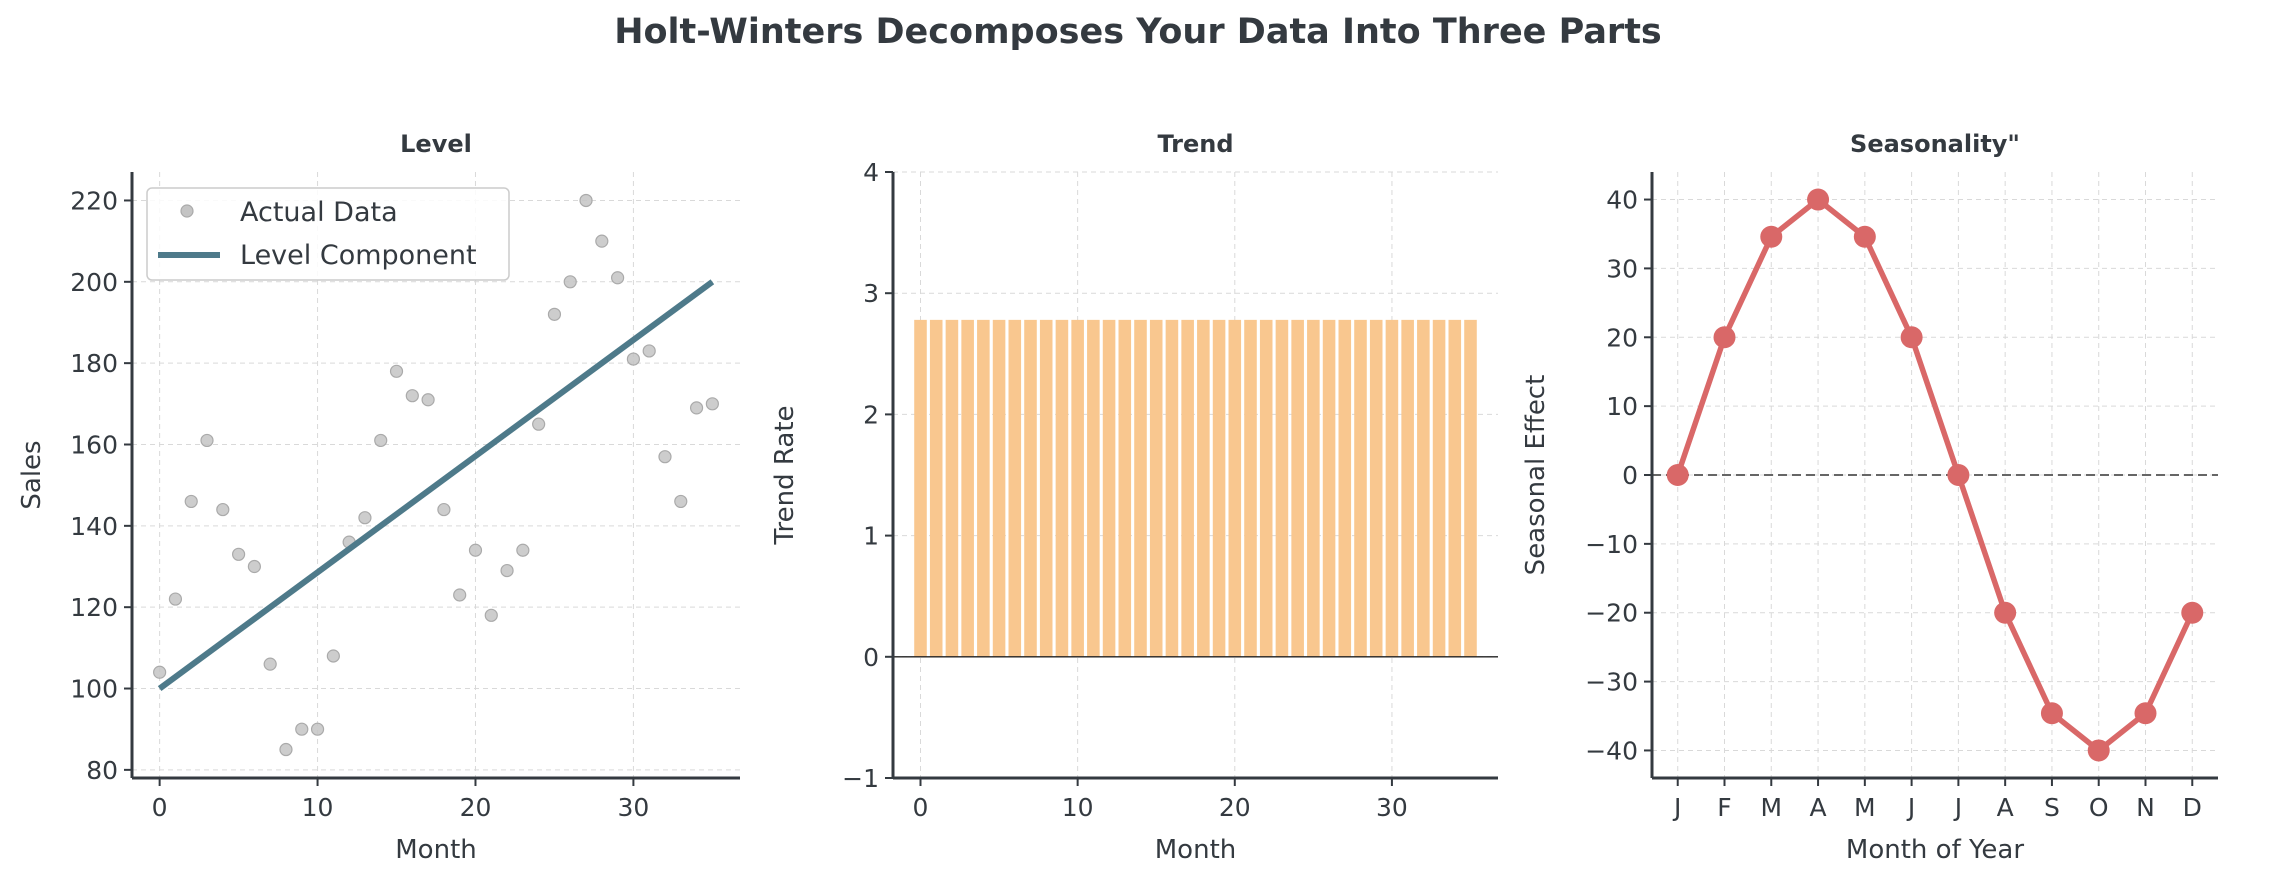 The width and height of the screenshot is (2276, 883). Describe the element at coordinates (871, 172) in the screenshot. I see `y-tick-label: 4` at that location.